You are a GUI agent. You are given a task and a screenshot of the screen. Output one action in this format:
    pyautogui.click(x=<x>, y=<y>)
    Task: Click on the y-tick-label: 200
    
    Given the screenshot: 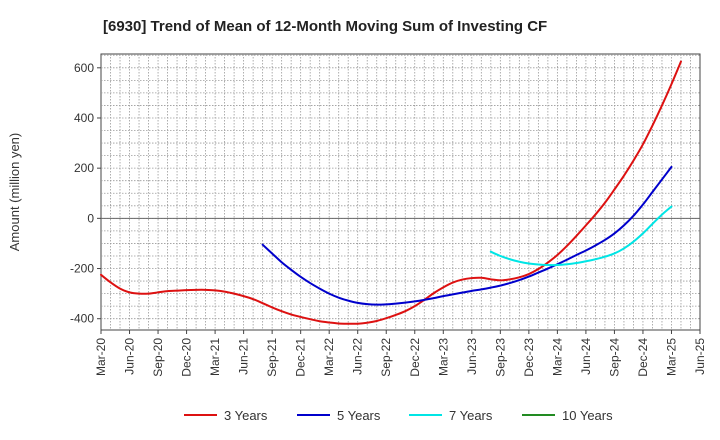 What is the action you would take?
    pyautogui.click(x=84, y=168)
    